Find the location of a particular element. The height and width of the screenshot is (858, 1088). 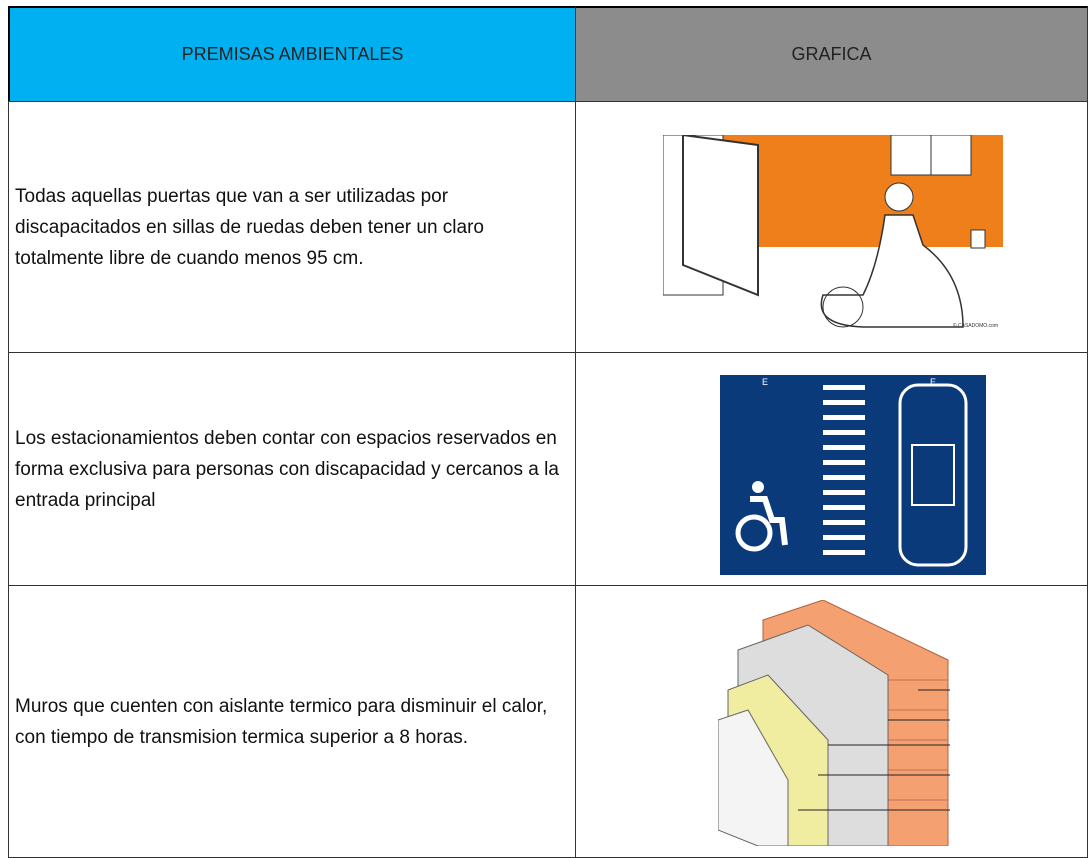

wall-illustration is located at coordinates (834, 723).